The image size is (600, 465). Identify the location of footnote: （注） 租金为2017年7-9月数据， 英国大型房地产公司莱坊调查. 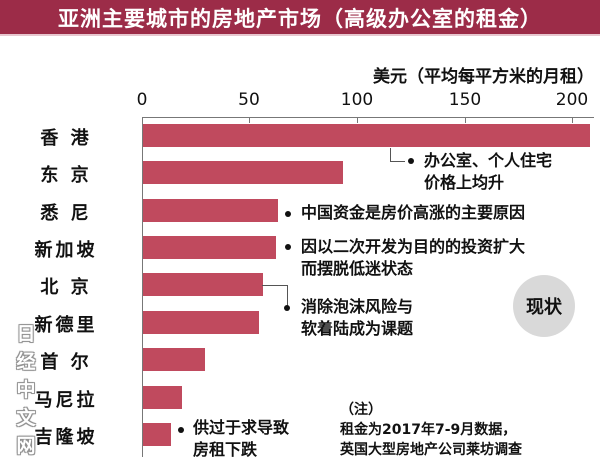
(431, 430).